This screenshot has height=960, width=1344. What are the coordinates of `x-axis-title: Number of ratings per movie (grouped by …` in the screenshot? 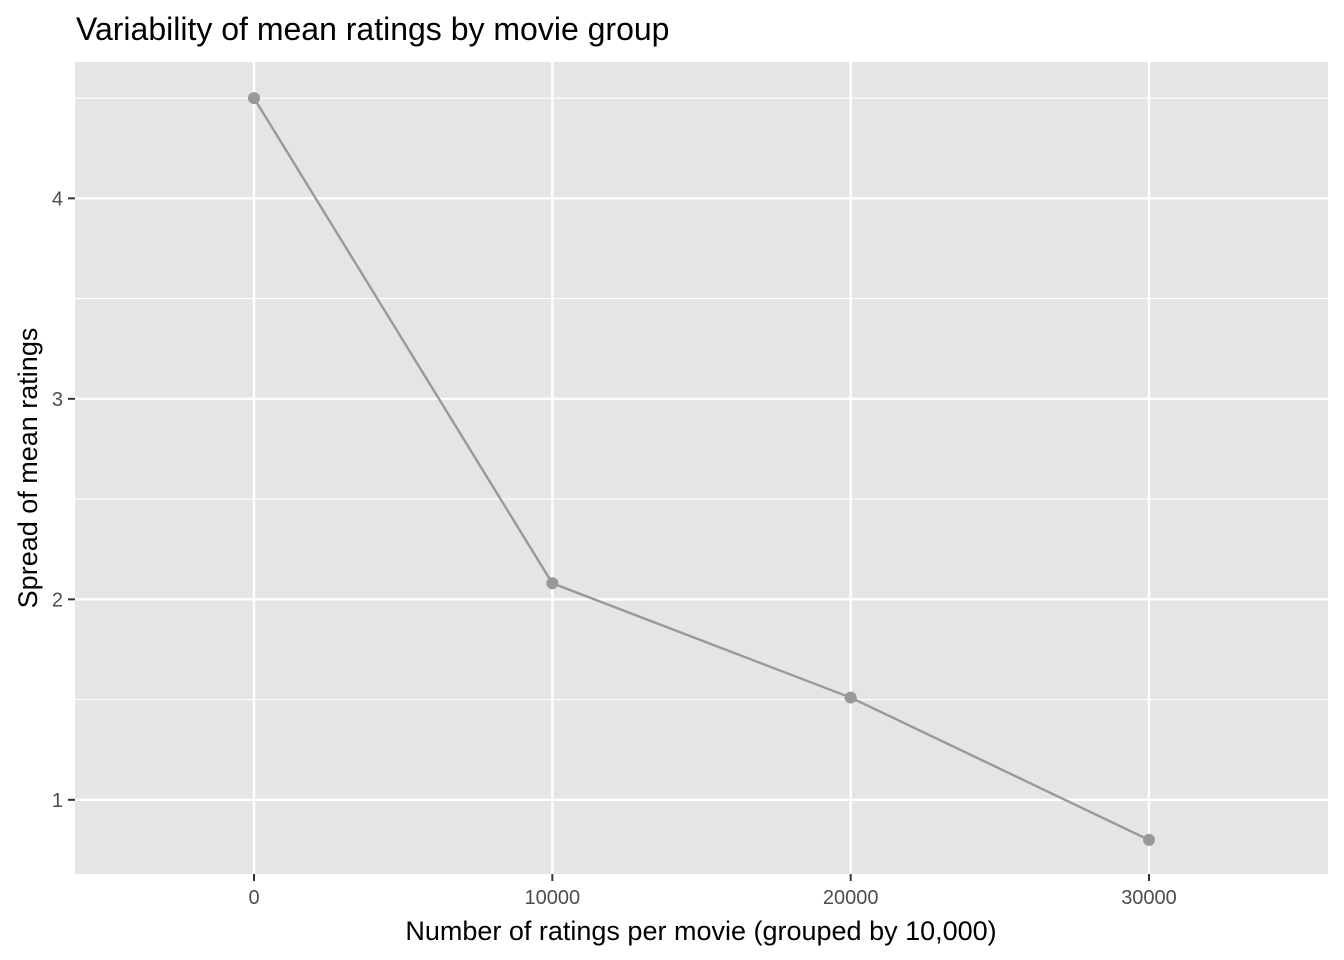 It's located at (700, 931).